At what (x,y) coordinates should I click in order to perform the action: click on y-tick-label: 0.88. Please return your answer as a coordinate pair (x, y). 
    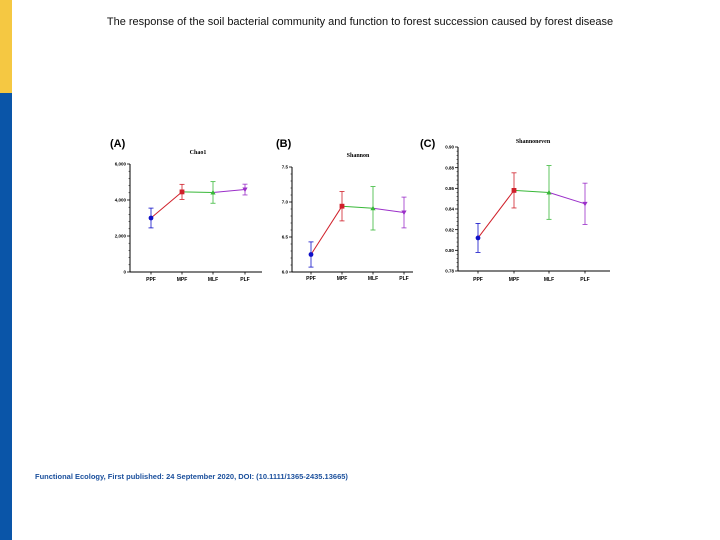
    Looking at the image, I should click on (449, 167).